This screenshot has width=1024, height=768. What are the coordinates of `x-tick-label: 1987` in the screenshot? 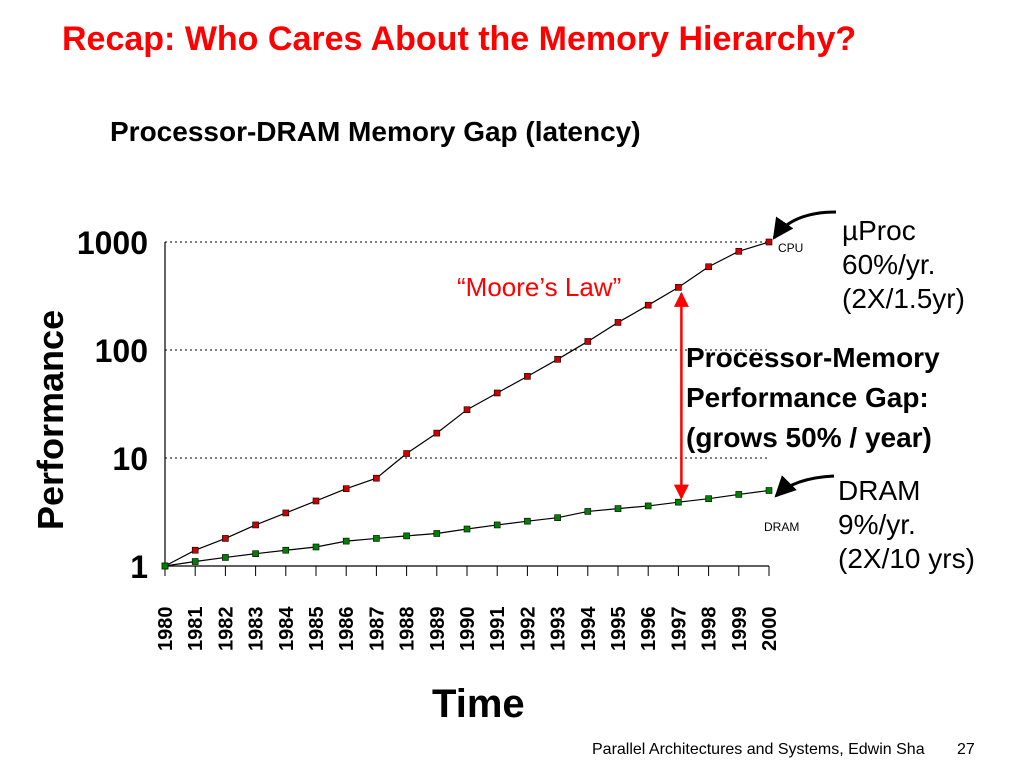 It's located at (377, 629).